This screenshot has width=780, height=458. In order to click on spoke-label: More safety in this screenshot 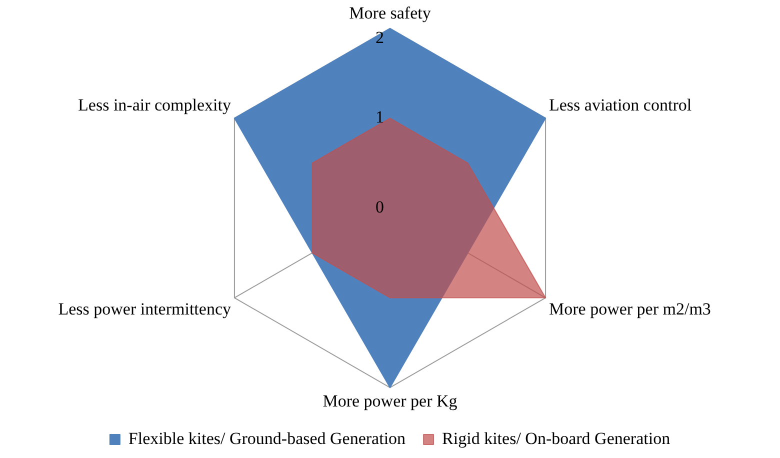, I will do `click(390, 13)`.